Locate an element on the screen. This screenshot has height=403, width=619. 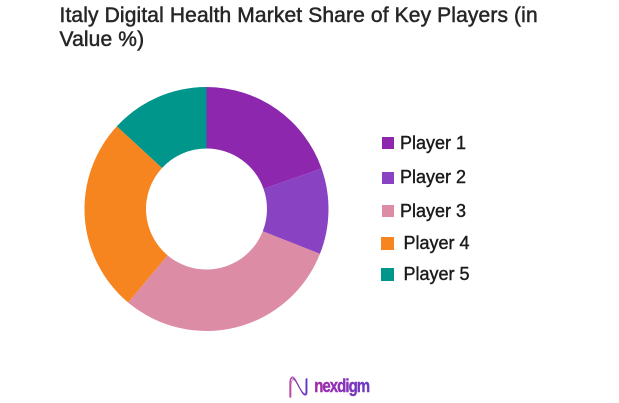
svg-text: nexdigm is located at coordinates (342, 385).